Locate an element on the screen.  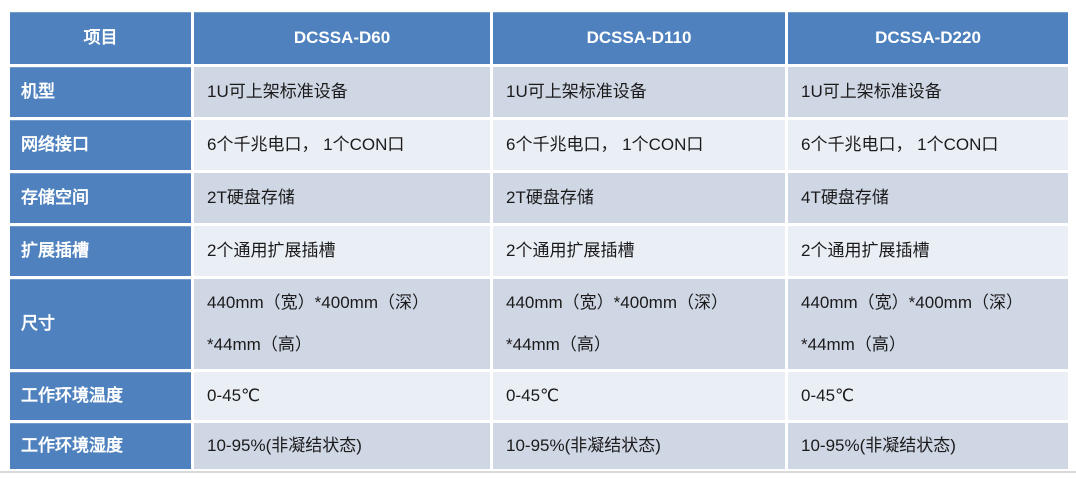
column-header-d60: DCSSA-D60 is located at coordinates (342, 38).